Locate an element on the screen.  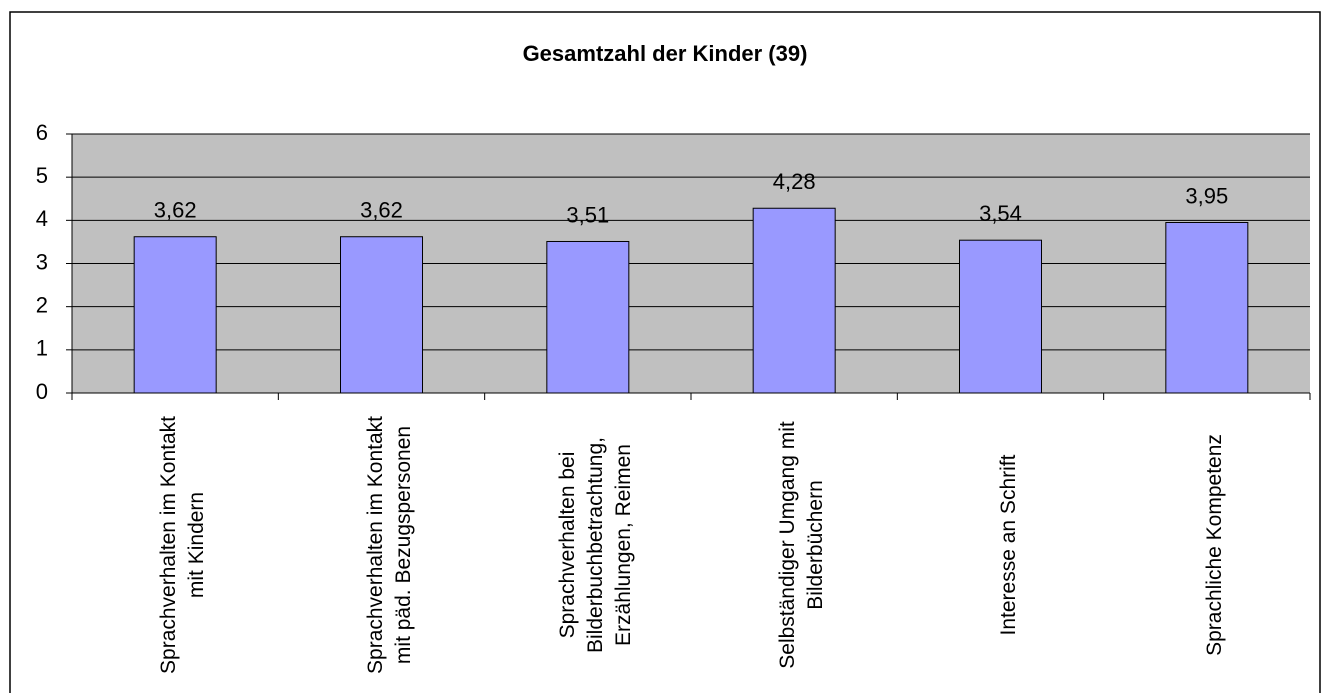
y-tick-label: 0 is located at coordinates (42, 391).